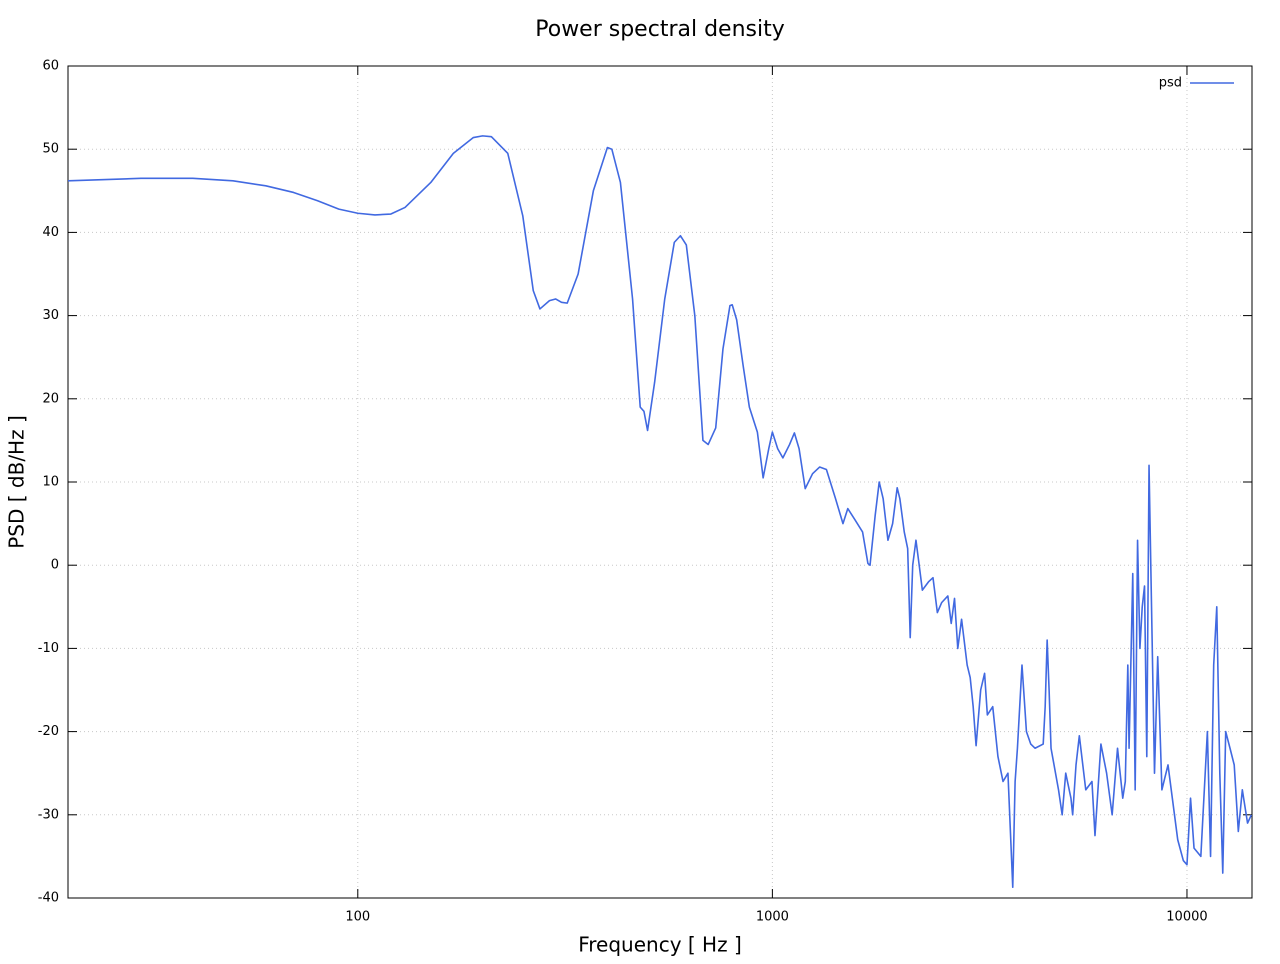 The image size is (1280, 964). Describe the element at coordinates (50, 66) in the screenshot. I see `y-tick-label: 60` at that location.